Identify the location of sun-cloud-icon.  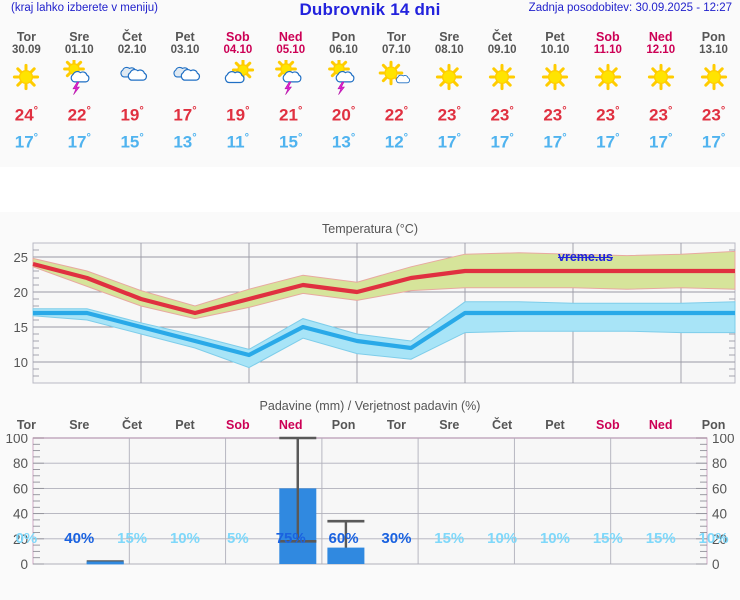
(239, 72).